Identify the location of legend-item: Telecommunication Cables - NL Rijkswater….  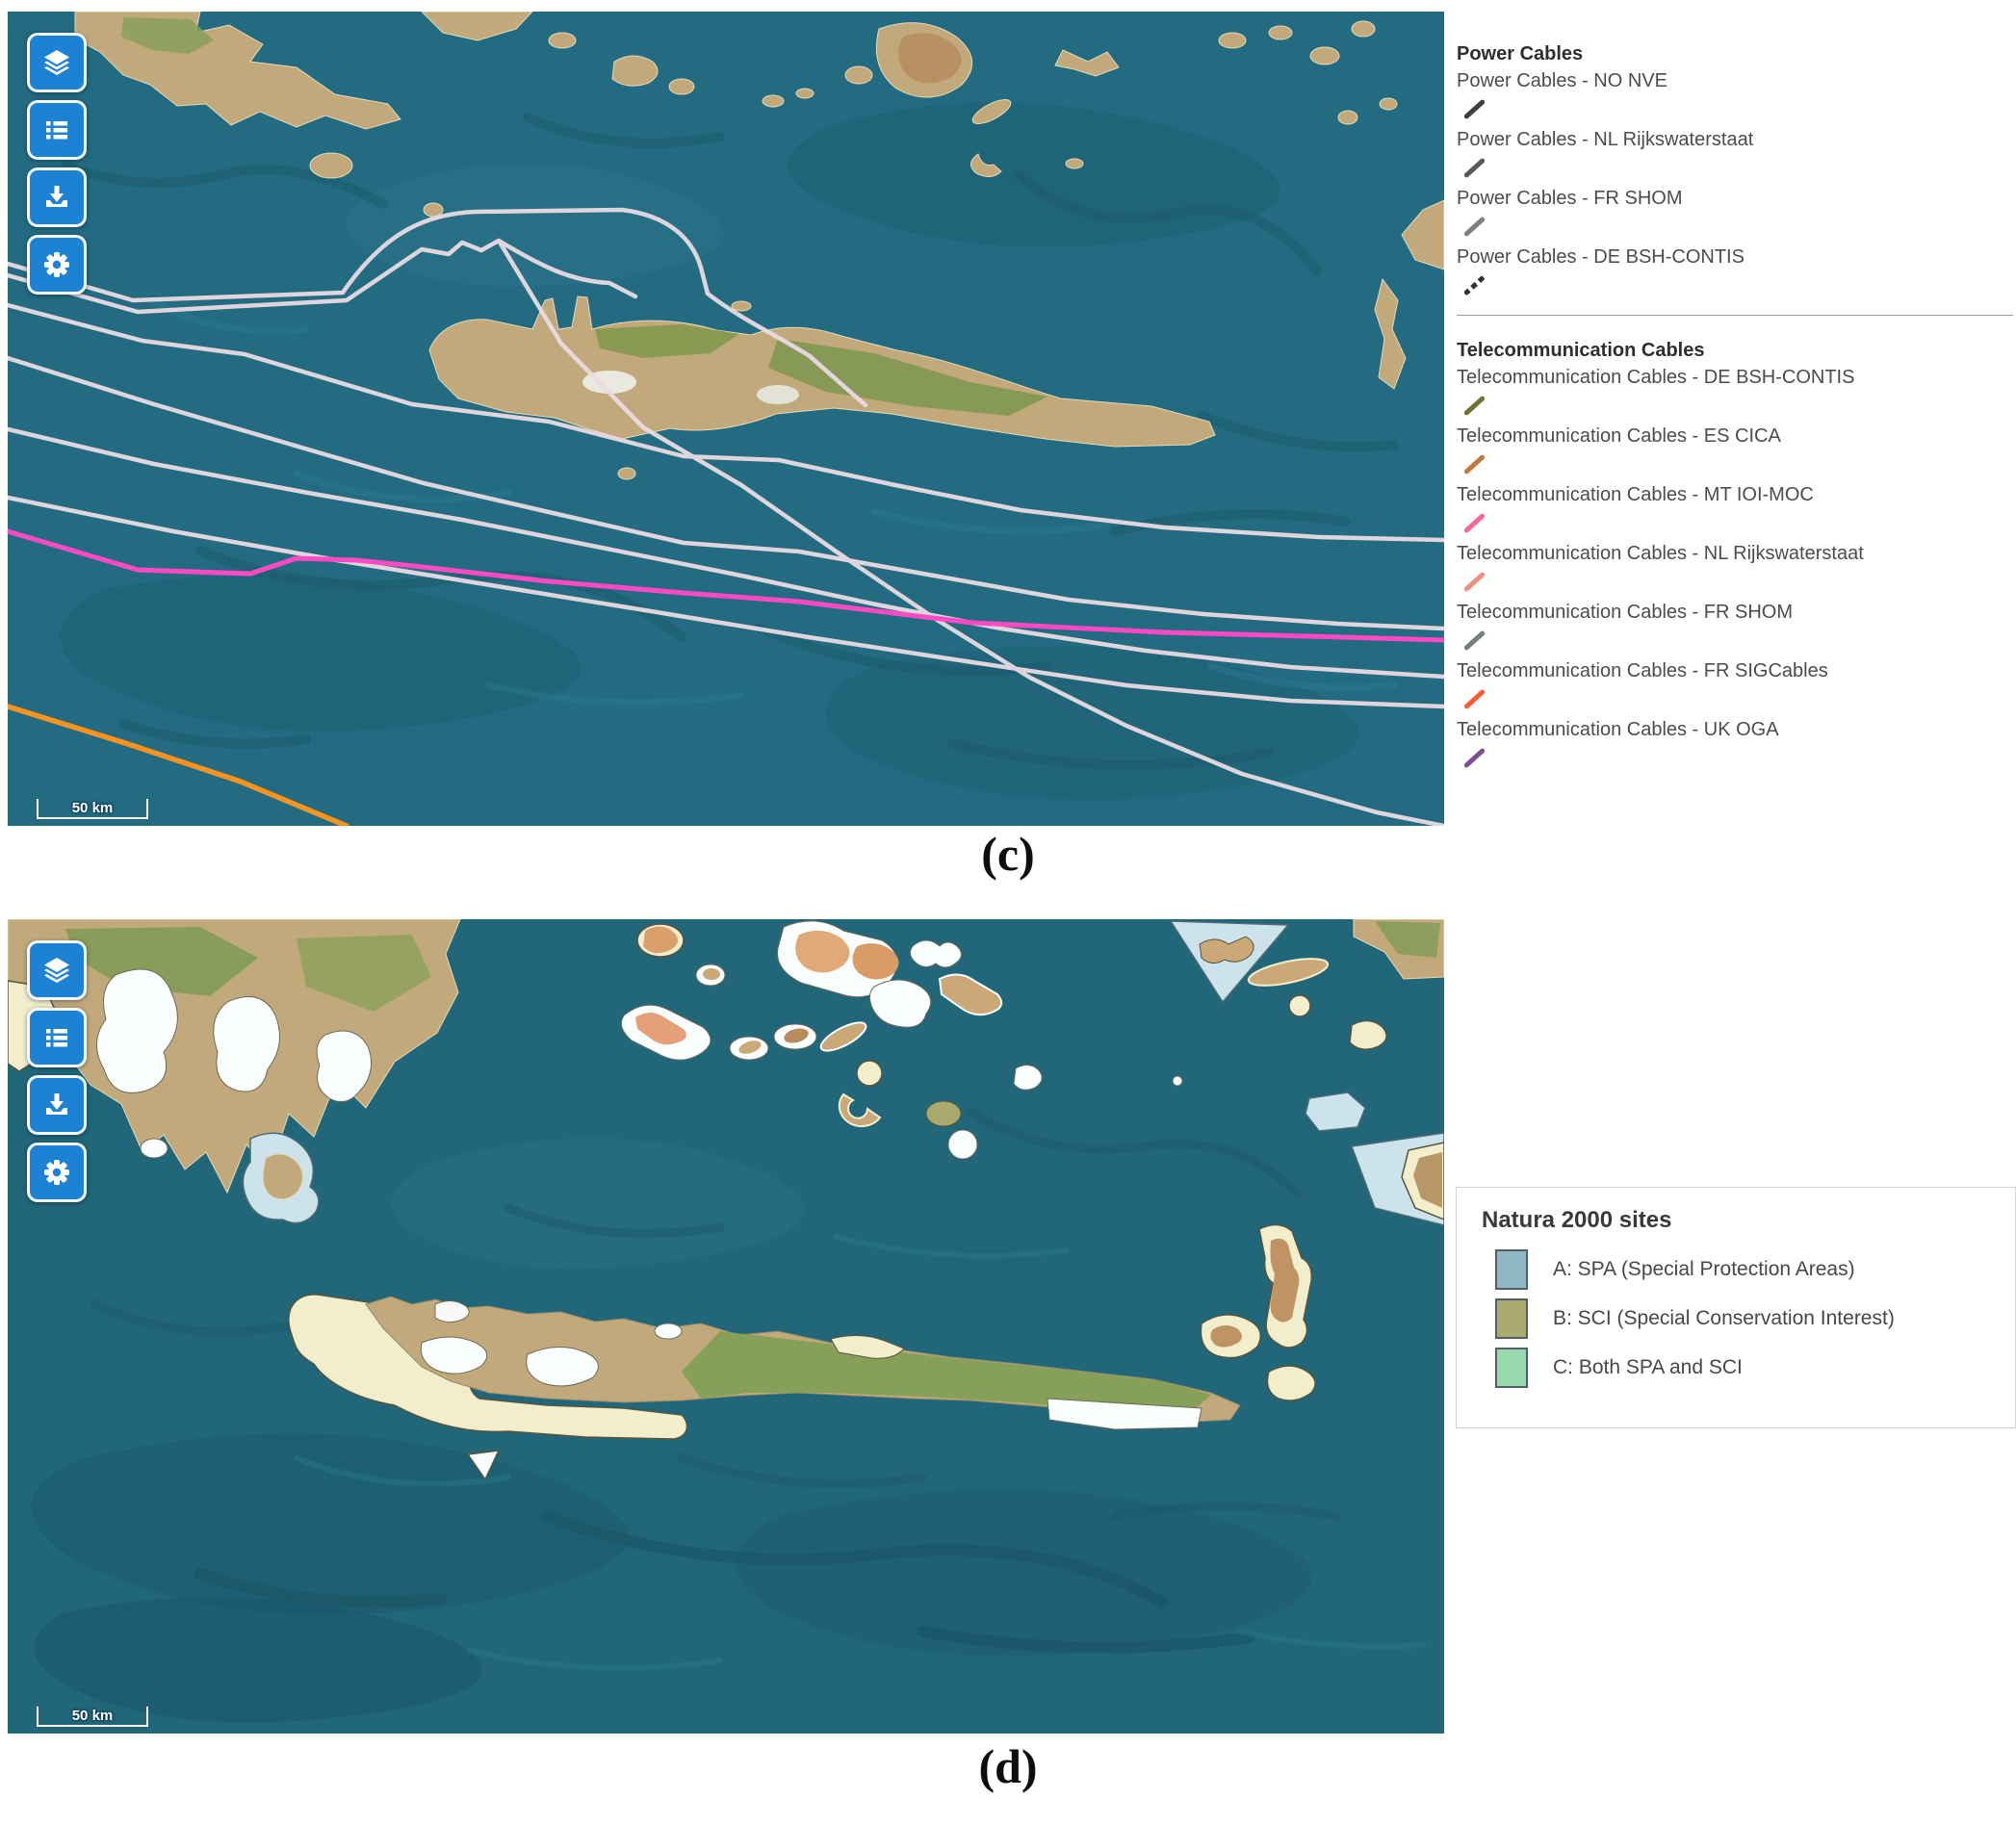
(1735, 569).